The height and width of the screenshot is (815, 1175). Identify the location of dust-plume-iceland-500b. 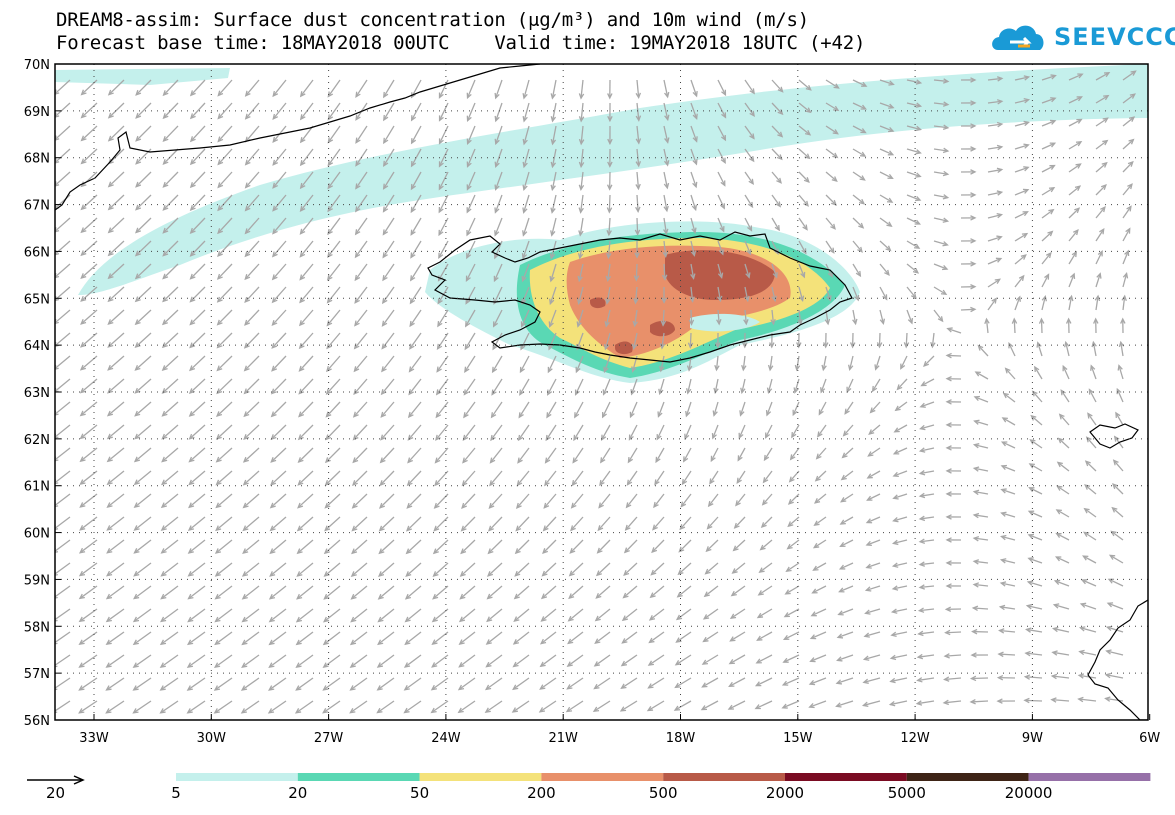
(662, 328).